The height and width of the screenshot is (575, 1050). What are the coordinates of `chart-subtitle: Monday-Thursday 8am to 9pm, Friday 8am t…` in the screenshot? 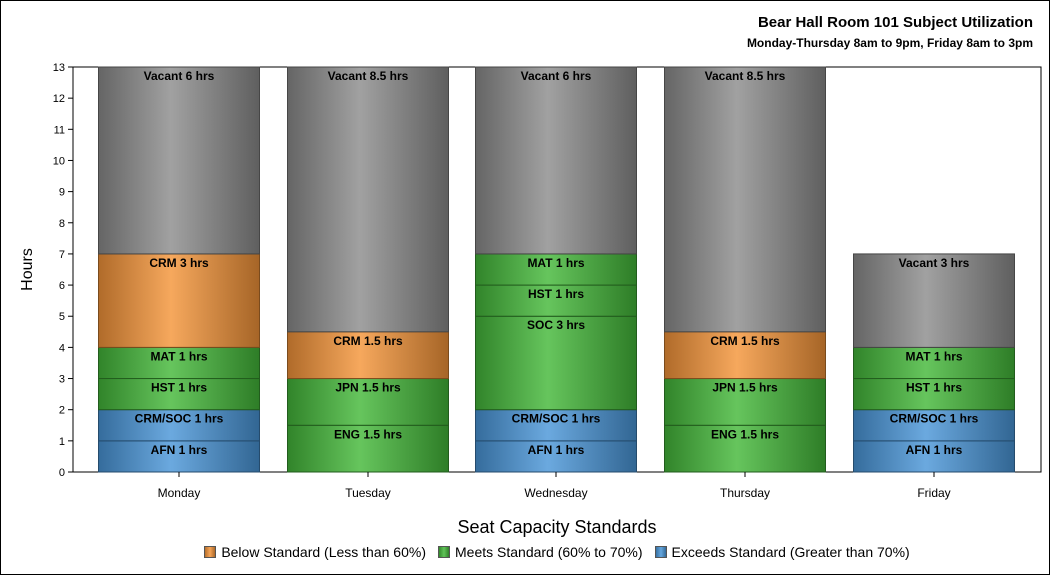 It's located at (889, 43).